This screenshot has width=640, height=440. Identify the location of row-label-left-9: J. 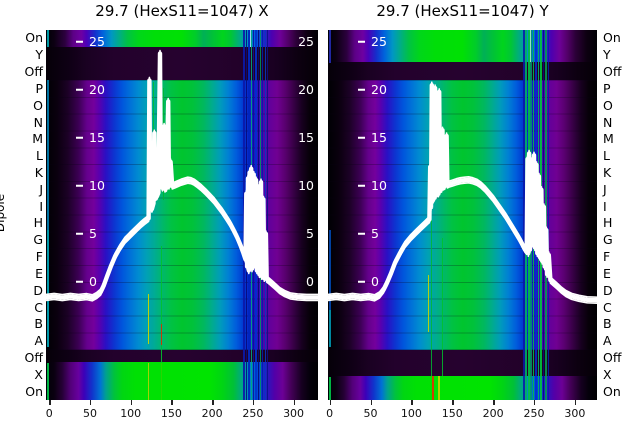
(41, 189).